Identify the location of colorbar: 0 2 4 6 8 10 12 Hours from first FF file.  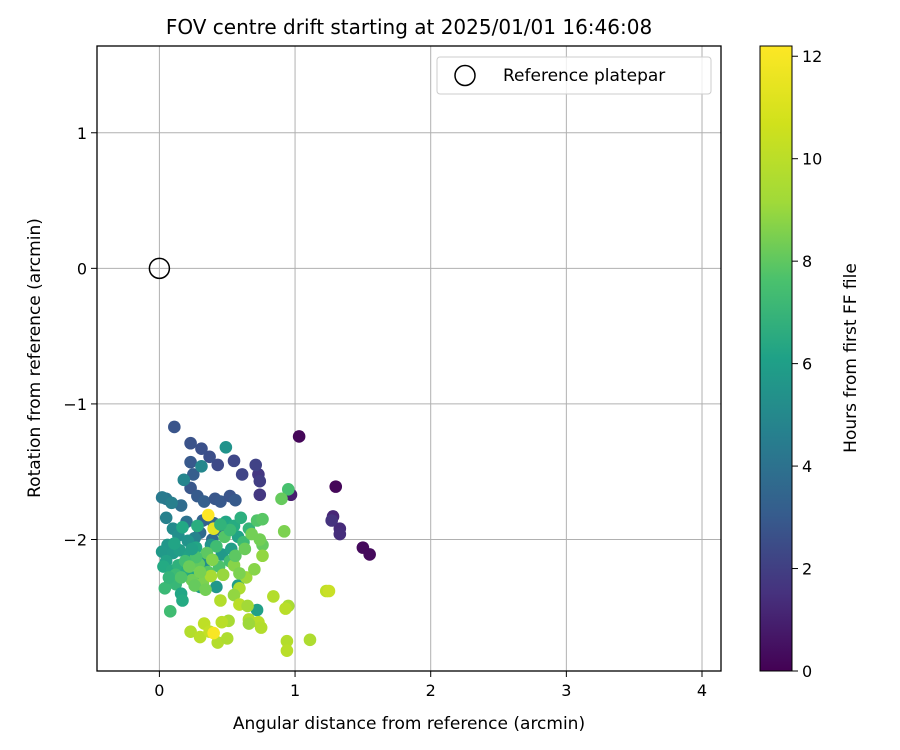
(810, 363).